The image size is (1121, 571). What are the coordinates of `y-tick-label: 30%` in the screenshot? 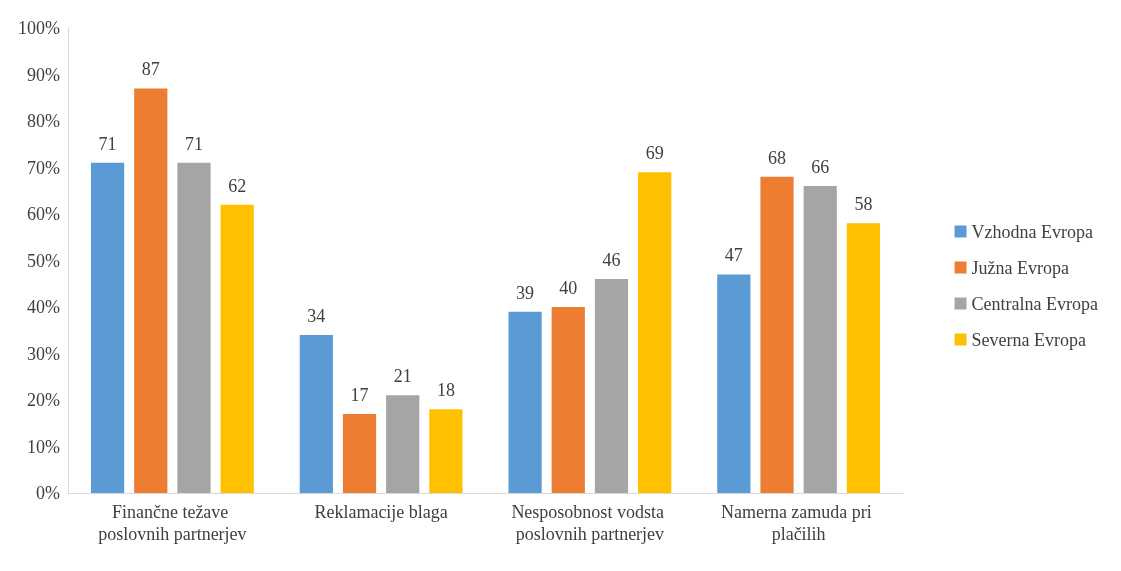 It's located at (43, 353).